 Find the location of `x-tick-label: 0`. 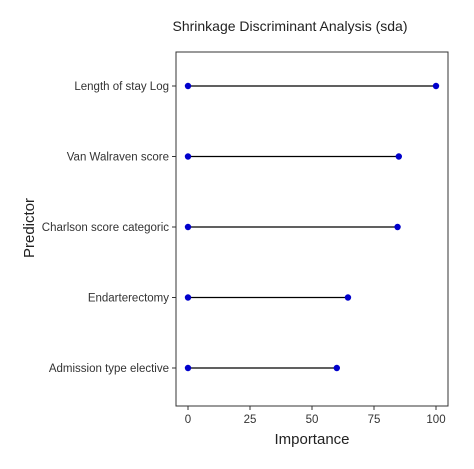

x-tick-label: 0 is located at coordinates (188, 420).